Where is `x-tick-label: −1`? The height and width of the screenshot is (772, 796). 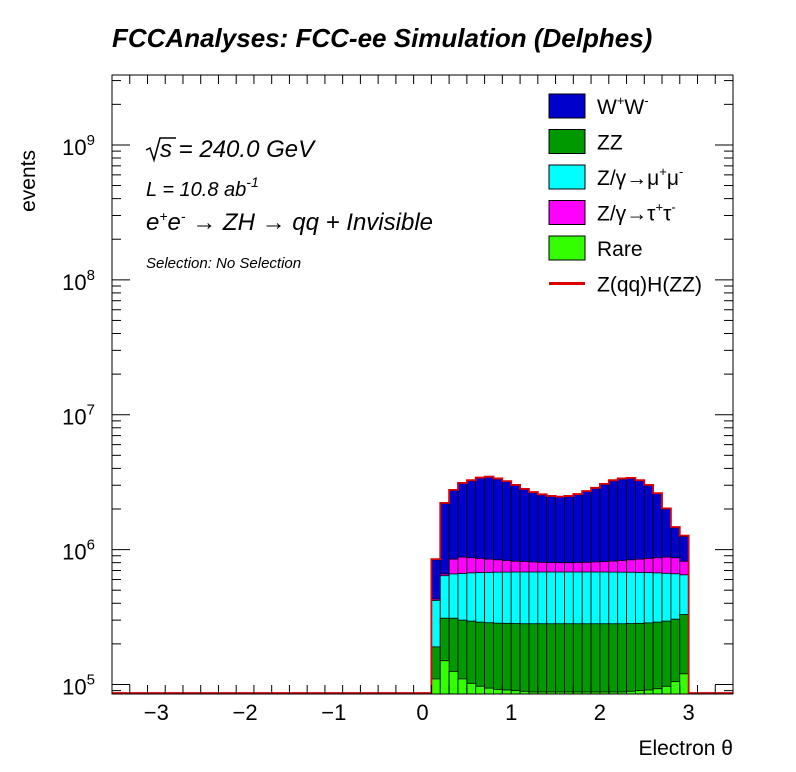
x-tick-label: −1 is located at coordinates (333, 712).